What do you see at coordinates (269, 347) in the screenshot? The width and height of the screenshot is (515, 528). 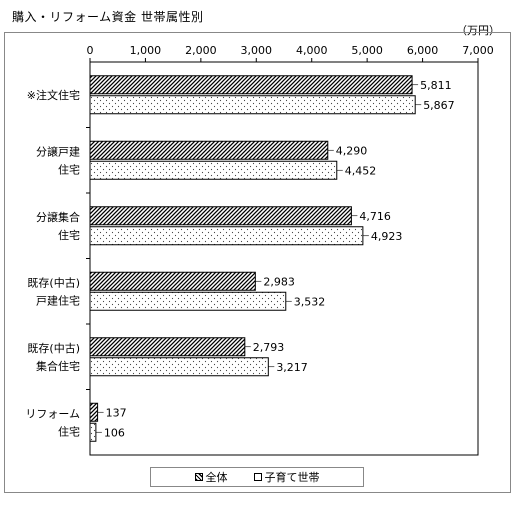 I see `data-label: 2,793` at bounding box center [269, 347].